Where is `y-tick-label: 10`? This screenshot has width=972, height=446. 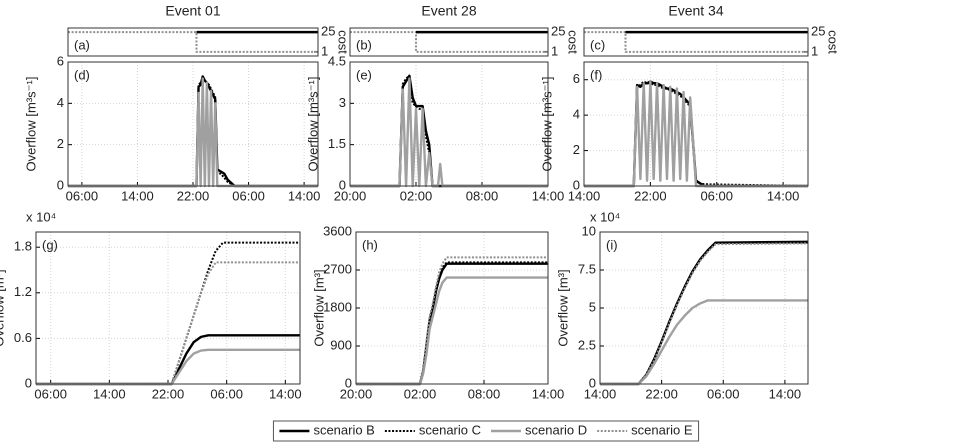 y-tick-label: 10 is located at coordinates (589, 230).